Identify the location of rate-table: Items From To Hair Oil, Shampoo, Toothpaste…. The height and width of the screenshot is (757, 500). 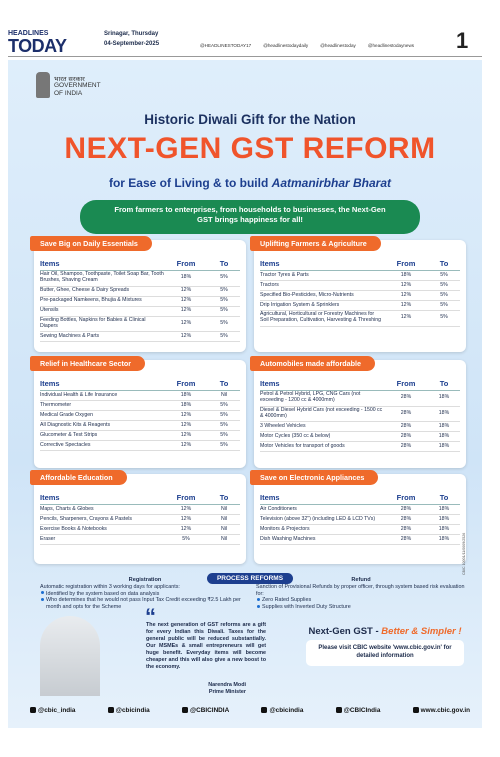
(140, 300).